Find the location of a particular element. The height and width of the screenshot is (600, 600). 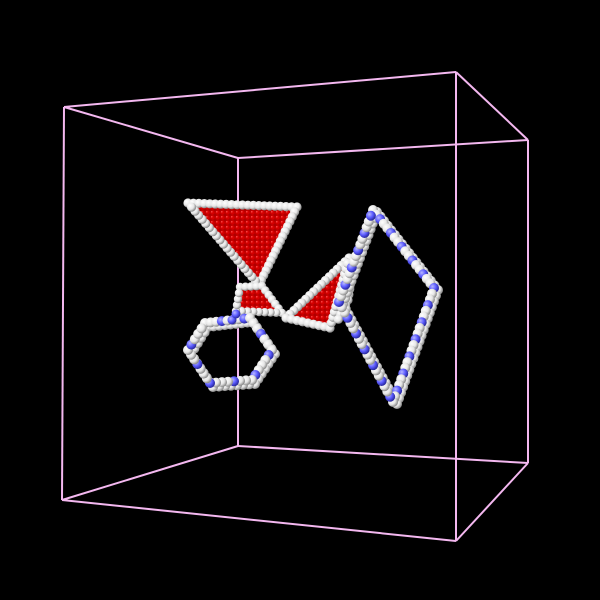

rhombus-ring-bead is located at coordinates (370, 215).